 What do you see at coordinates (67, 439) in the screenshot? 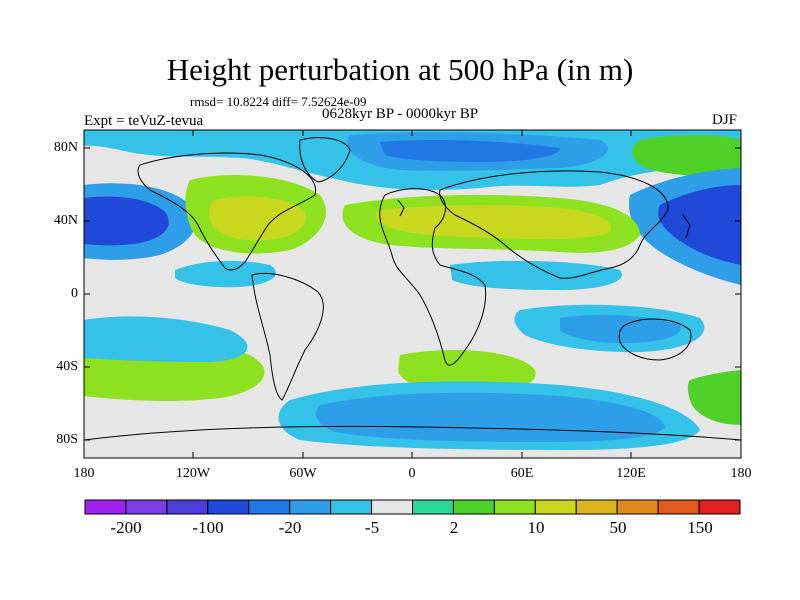
I see `lat-label-80s: 80S` at bounding box center [67, 439].